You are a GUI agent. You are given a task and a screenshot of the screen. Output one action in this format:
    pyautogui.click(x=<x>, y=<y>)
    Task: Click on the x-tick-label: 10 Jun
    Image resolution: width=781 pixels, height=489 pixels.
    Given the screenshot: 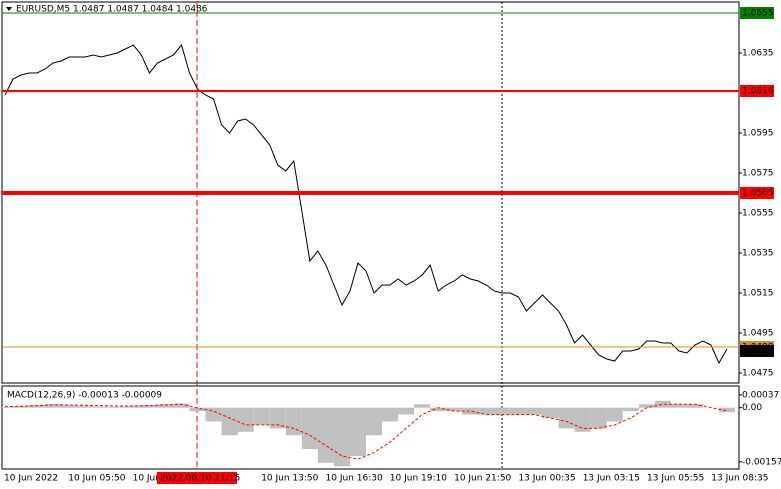 What is the action you would take?
    pyautogui.click(x=147, y=479)
    